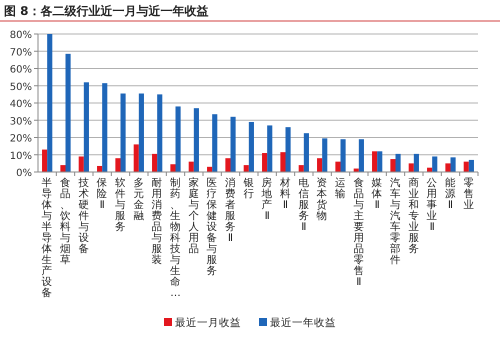 This screenshot has width=500, height=345. What do you see at coordinates (21, 139) in the screenshot?
I see `y-tick-label: 20%` at bounding box center [21, 139].